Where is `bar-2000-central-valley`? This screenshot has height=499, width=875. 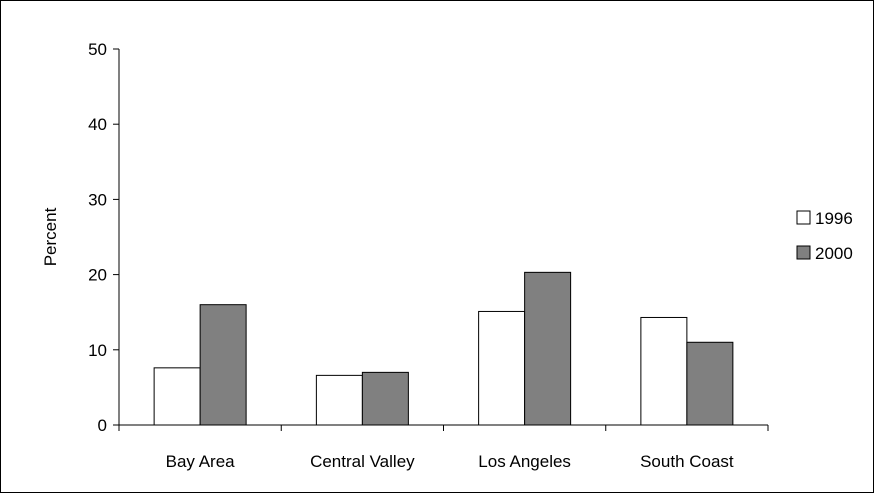 bar-2000-central-valley is located at coordinates (385, 398).